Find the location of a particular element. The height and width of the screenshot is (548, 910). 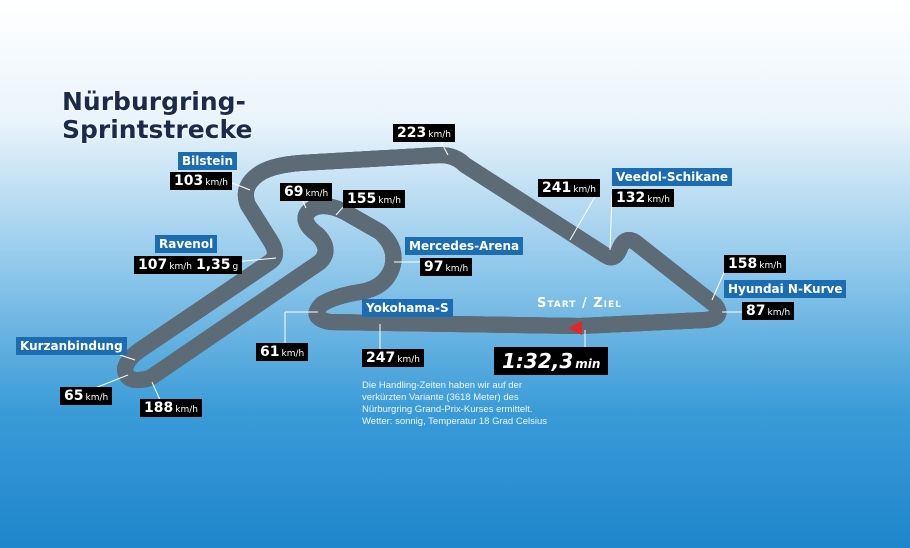

corner-name: Mercedes-Arena is located at coordinates (464, 246).